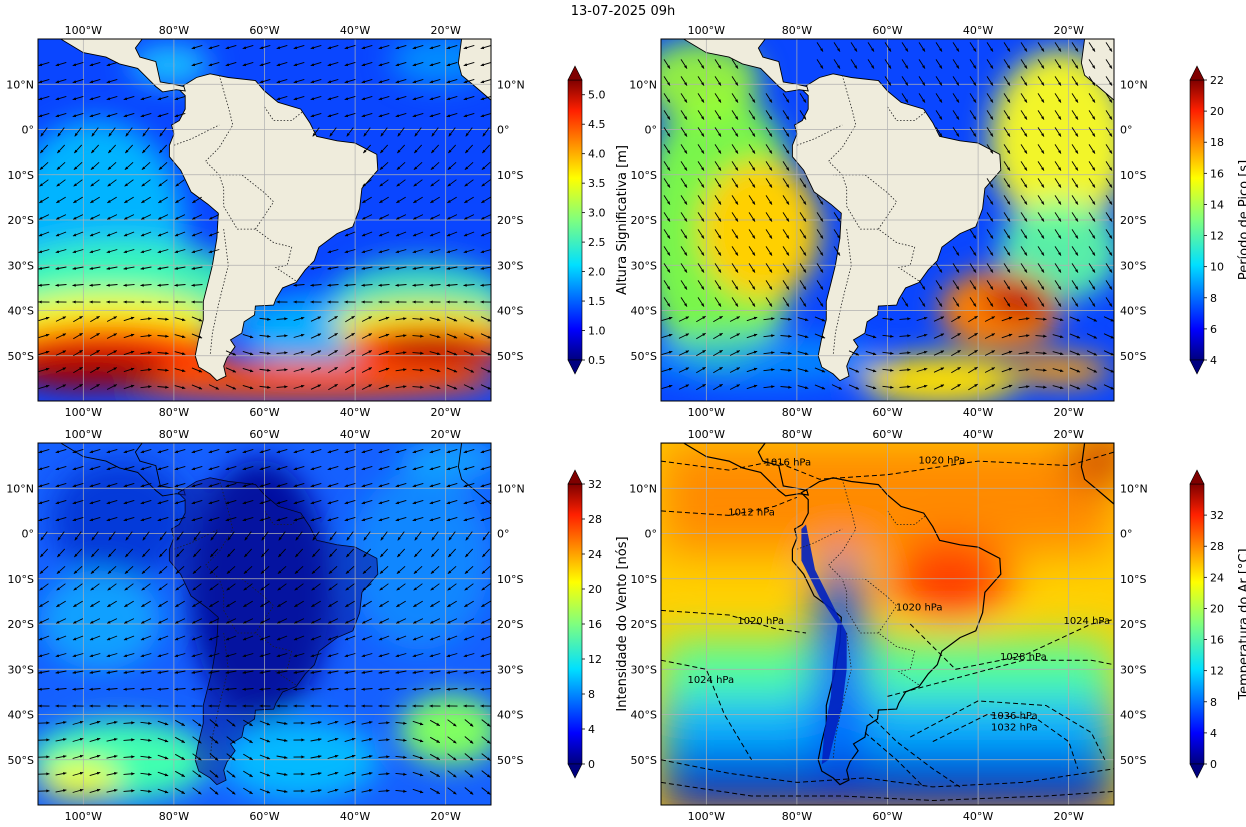 The height and width of the screenshot is (827, 1246). I want to click on lat-tick-label-left: 50°S, so click(644, 356).